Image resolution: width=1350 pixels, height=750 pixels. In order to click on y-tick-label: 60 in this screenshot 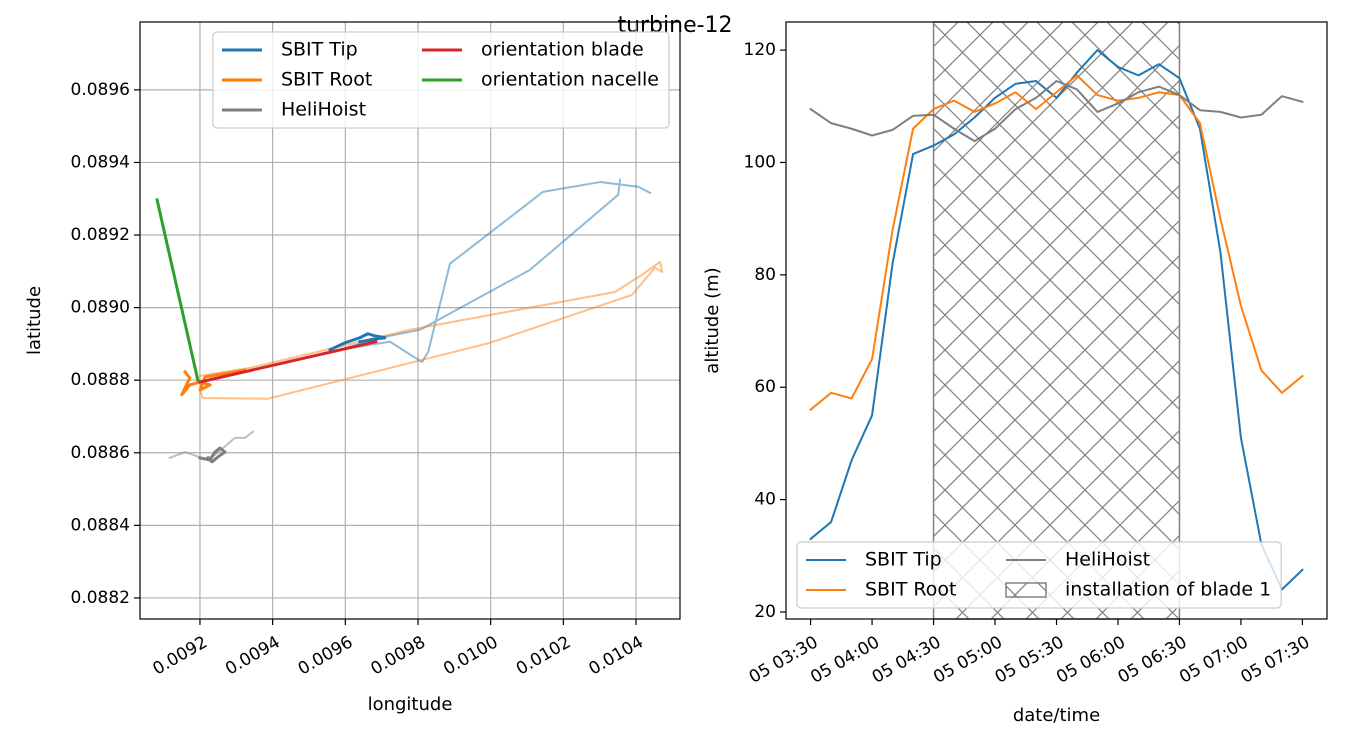, I will do `click(765, 387)`.